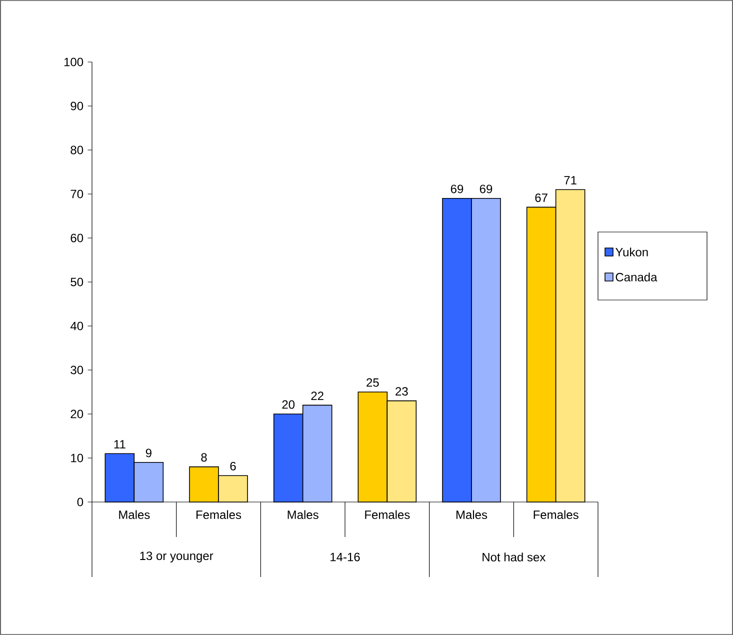  I want to click on data-label: 23, so click(402, 391).